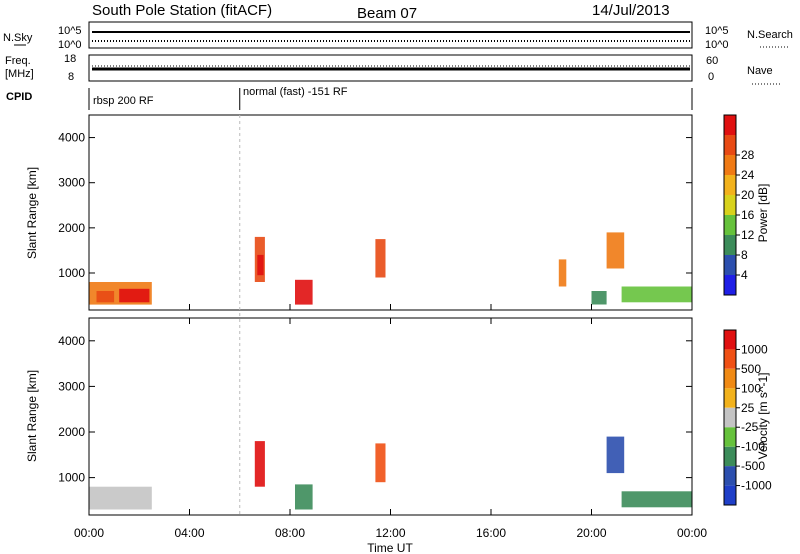  Describe the element at coordinates (748, 215) in the screenshot. I see `colorbar-tick-label: 16` at that location.